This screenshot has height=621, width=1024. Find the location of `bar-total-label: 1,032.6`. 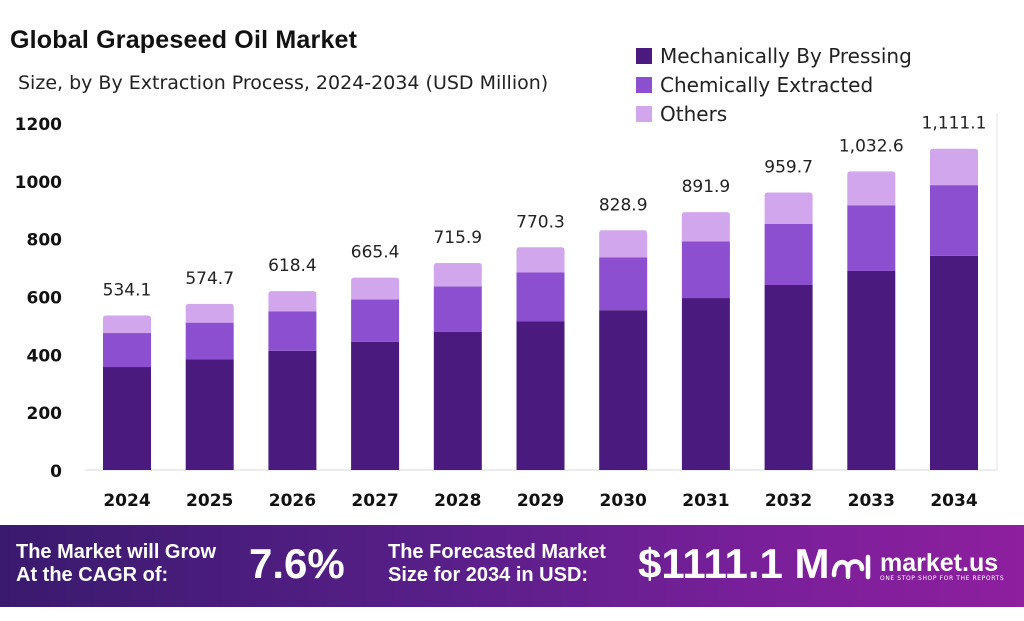

bar-total-label: 1,032.6 is located at coordinates (871, 146).